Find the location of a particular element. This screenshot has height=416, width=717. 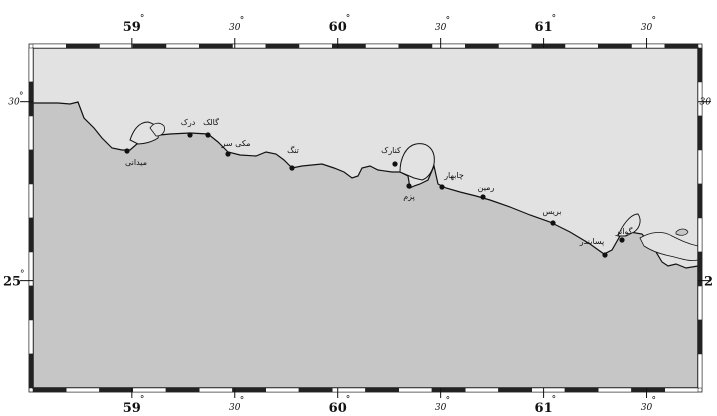

gwadar-headland is located at coordinates (629, 225).